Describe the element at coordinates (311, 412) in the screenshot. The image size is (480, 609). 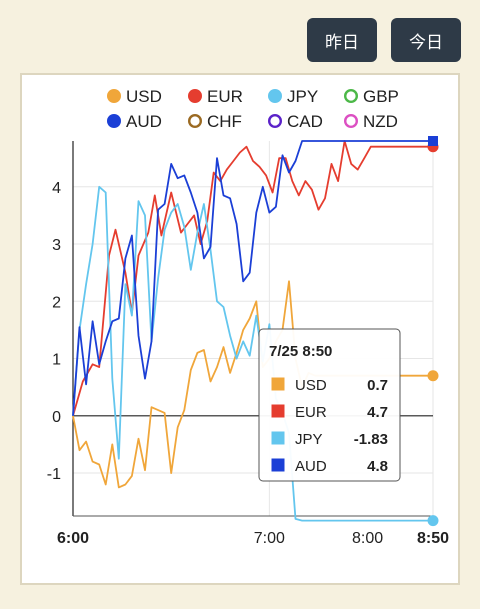
I see `tooltip-label-eur: EUR` at that location.